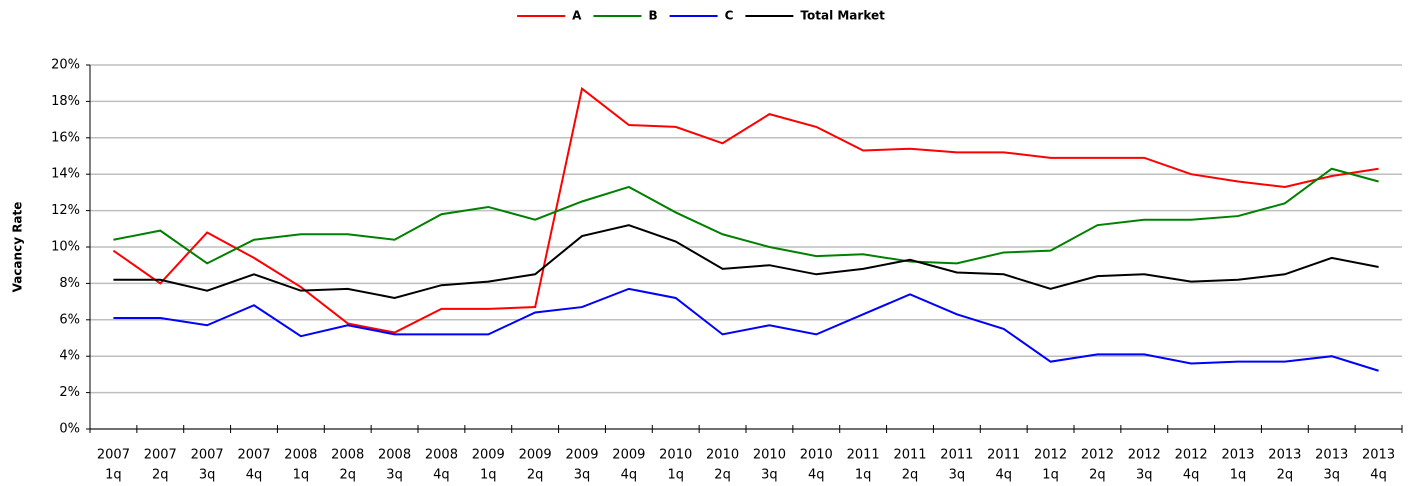 The width and height of the screenshot is (1410, 486). I want to click on y-tick-label: 16%, so click(65, 137).